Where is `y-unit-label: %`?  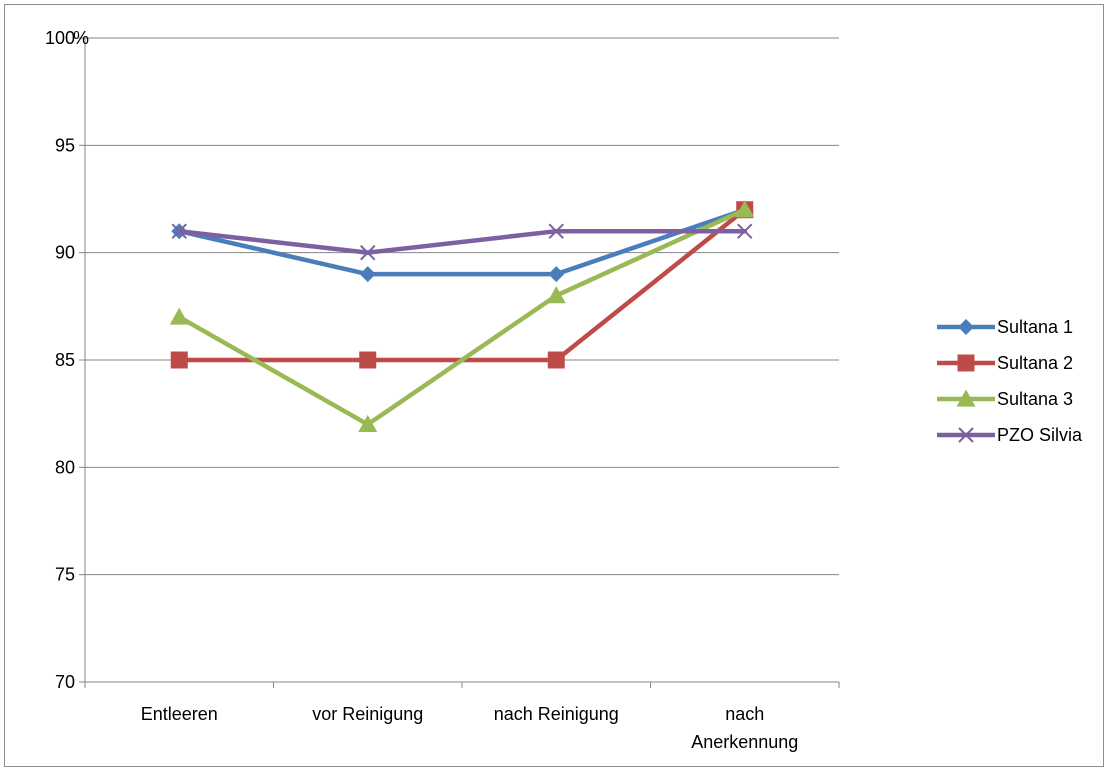
y-unit-label: % is located at coordinates (81, 38).